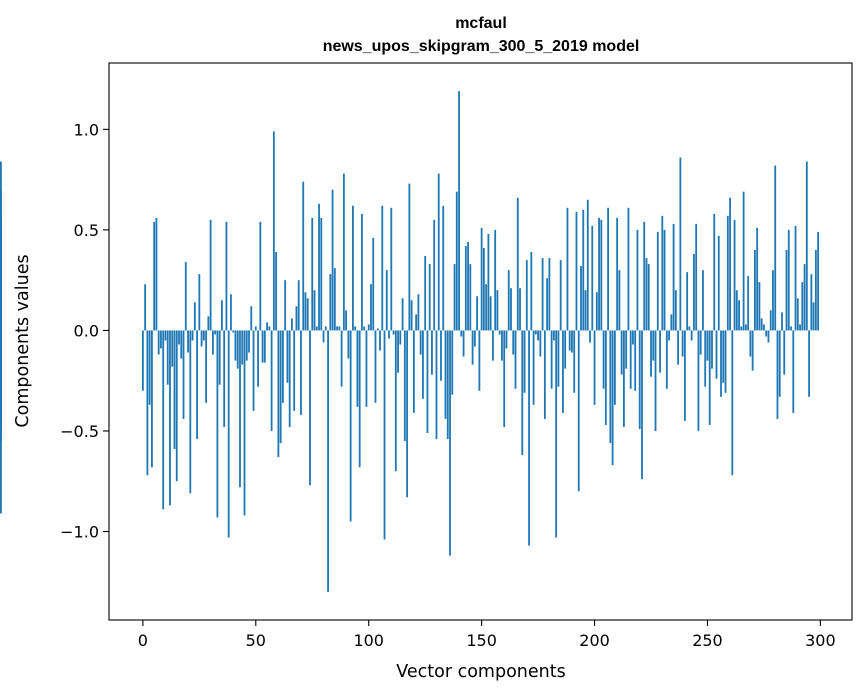 The image size is (867, 696). I want to click on x-tick-label: 50, so click(256, 640).